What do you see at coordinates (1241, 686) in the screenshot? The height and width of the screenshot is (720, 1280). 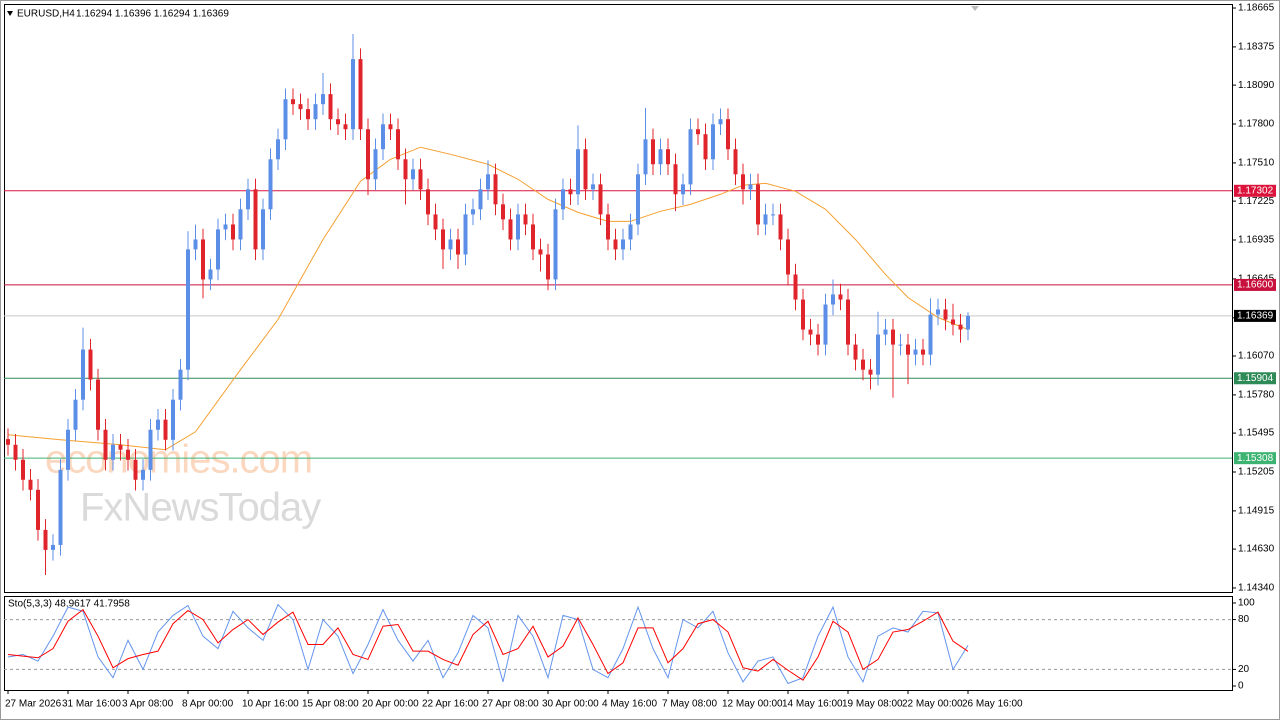 I see `y-tick-label: 0` at bounding box center [1241, 686].